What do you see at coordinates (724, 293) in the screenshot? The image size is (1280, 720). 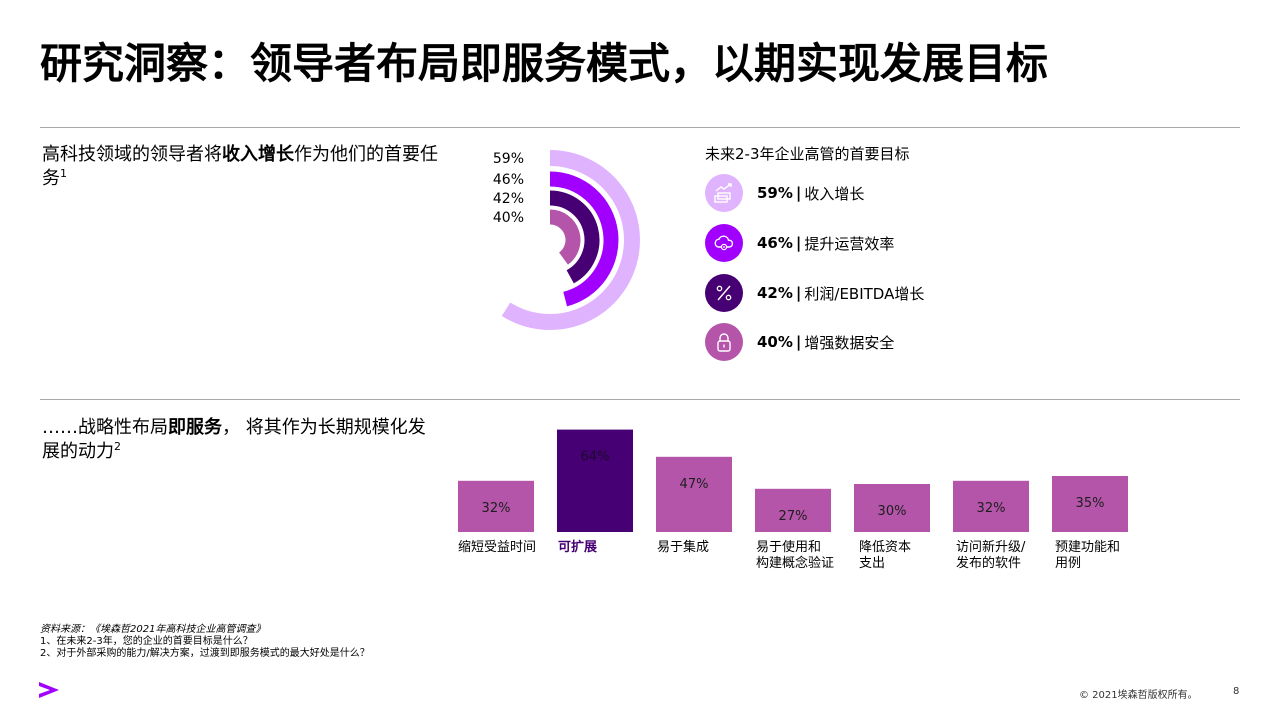 I see `percent-icon` at bounding box center [724, 293].